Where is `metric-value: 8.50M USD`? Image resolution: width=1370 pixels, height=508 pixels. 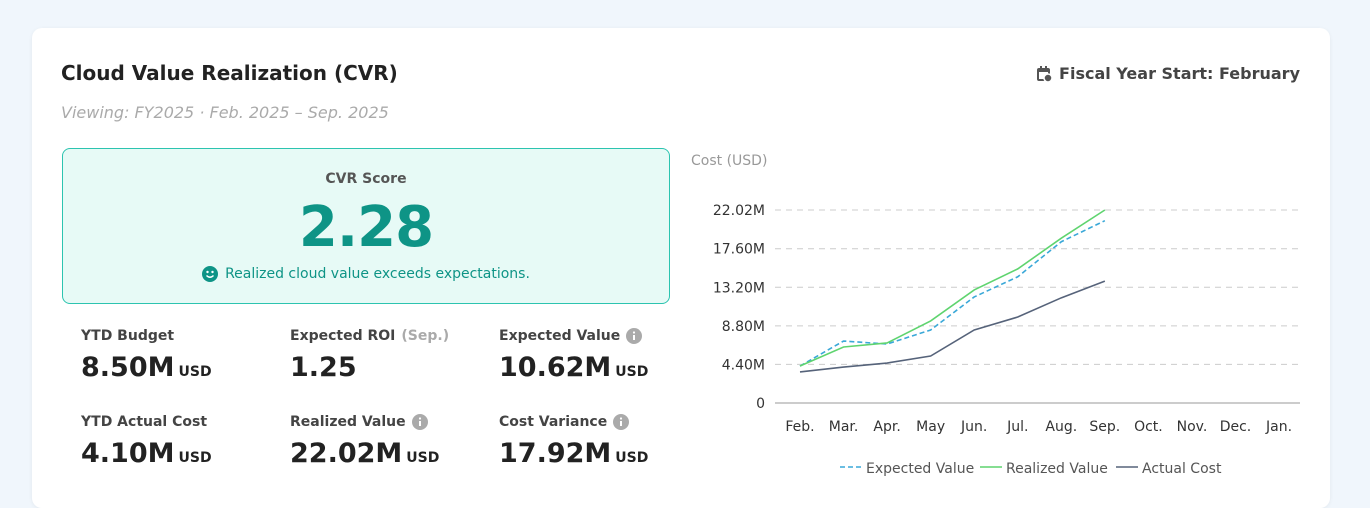
metric-value: 8.50M USD is located at coordinates (146, 367).